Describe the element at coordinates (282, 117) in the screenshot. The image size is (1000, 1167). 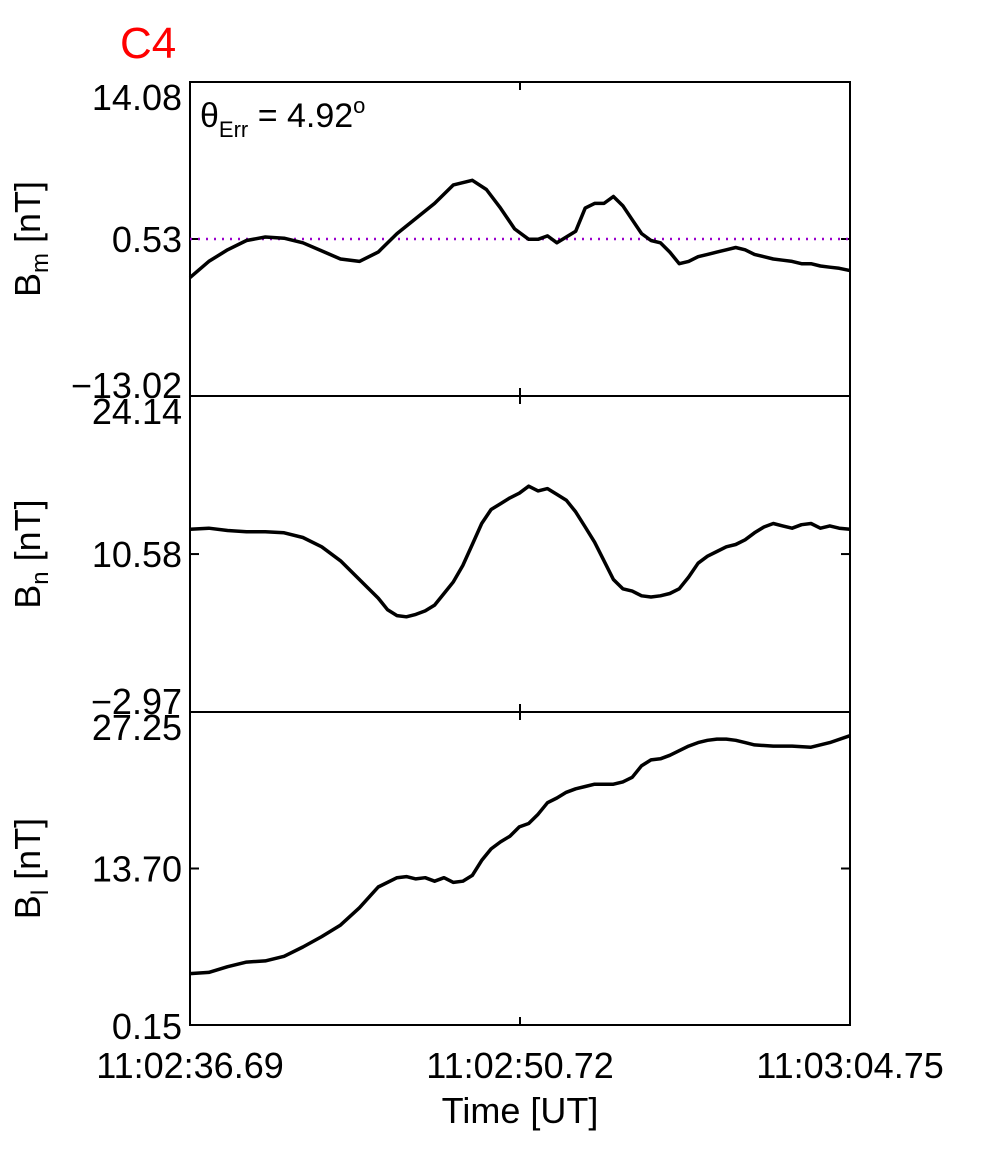
I see `error-angle-annotation: θErr = 4.92o` at that location.